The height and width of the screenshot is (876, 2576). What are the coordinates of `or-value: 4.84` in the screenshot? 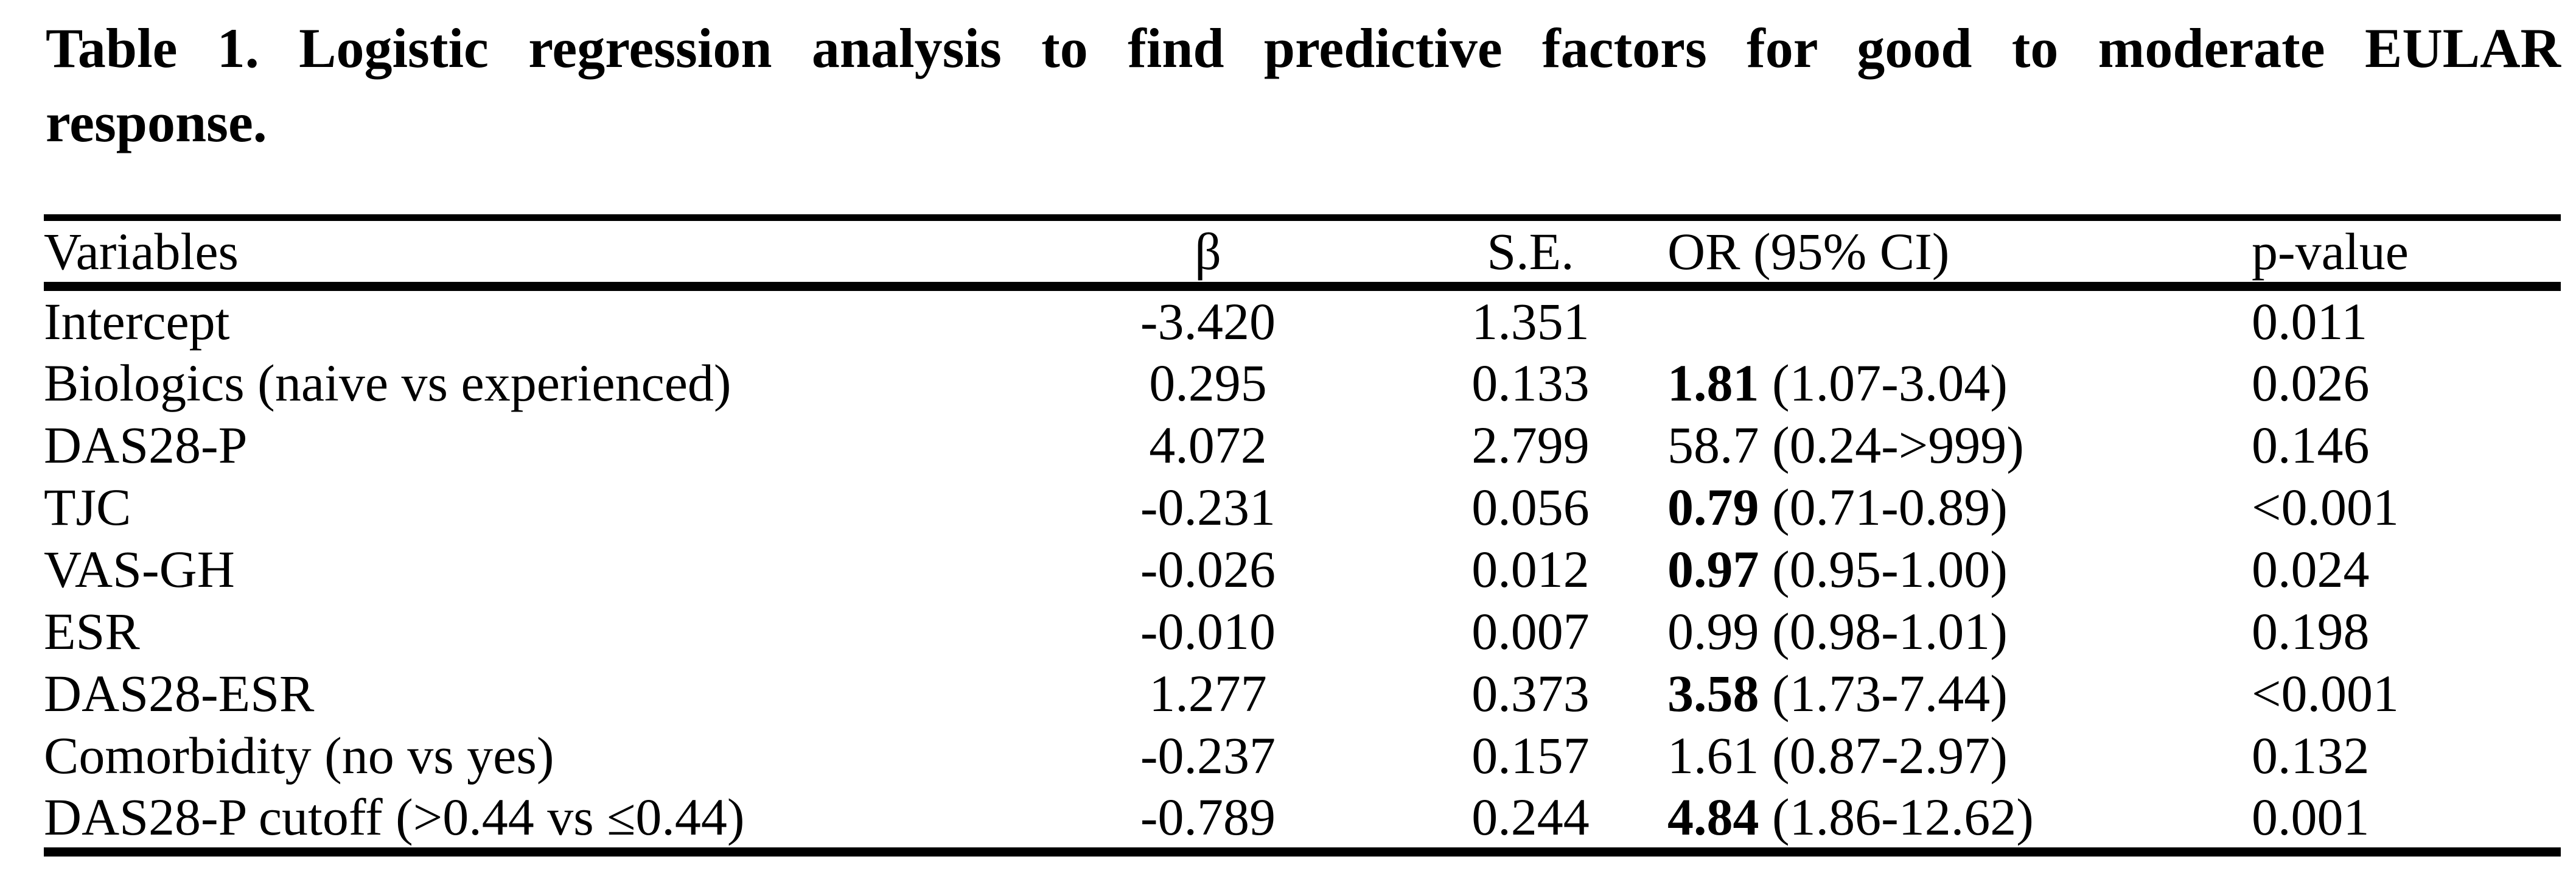 It's located at (1713, 817).